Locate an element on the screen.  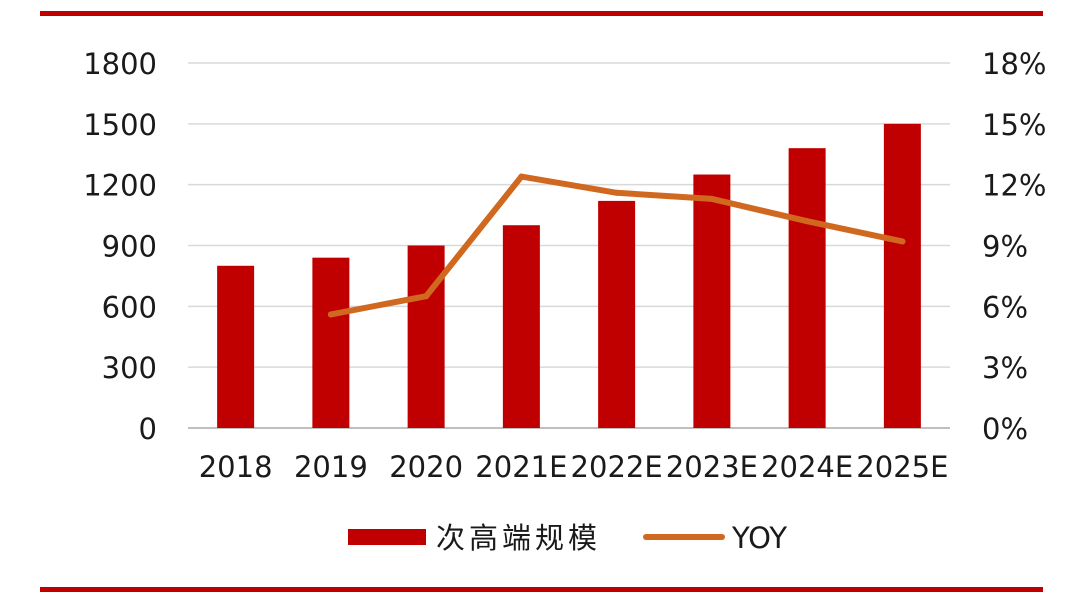
yoy-line-series is located at coordinates (616, 245).